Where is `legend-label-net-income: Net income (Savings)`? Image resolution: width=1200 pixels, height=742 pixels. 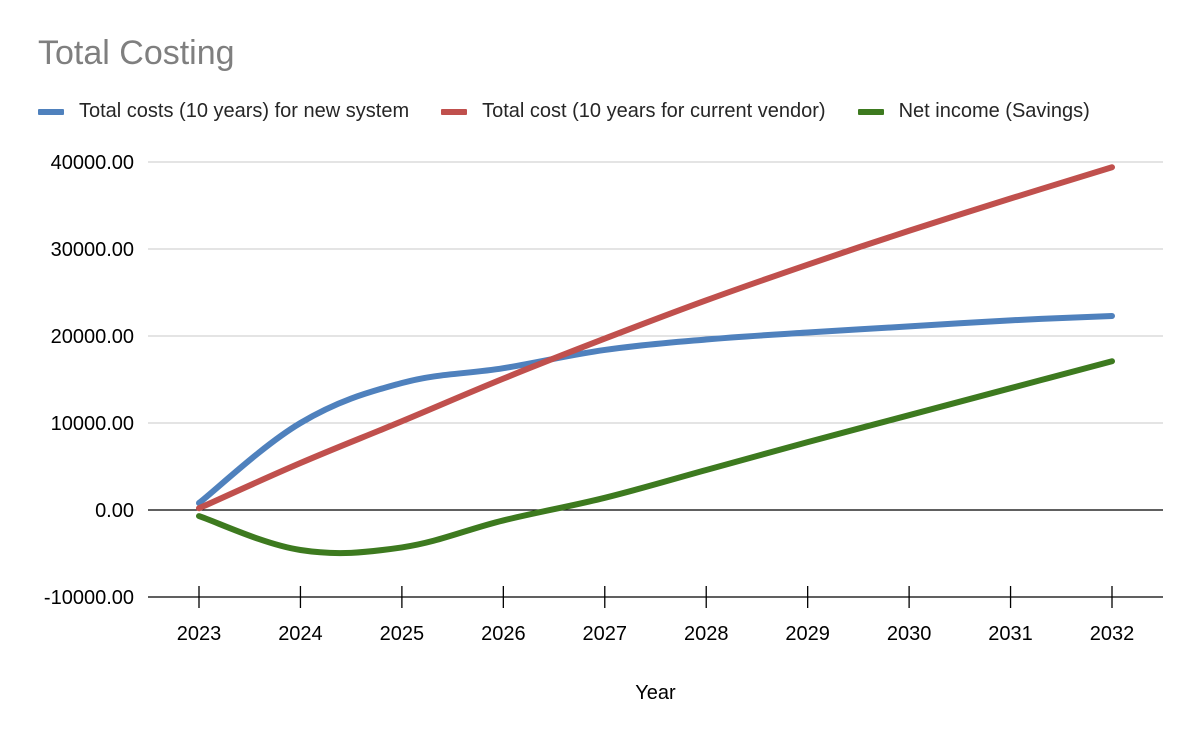
legend-label-net-income: Net income (Savings) is located at coordinates (994, 111).